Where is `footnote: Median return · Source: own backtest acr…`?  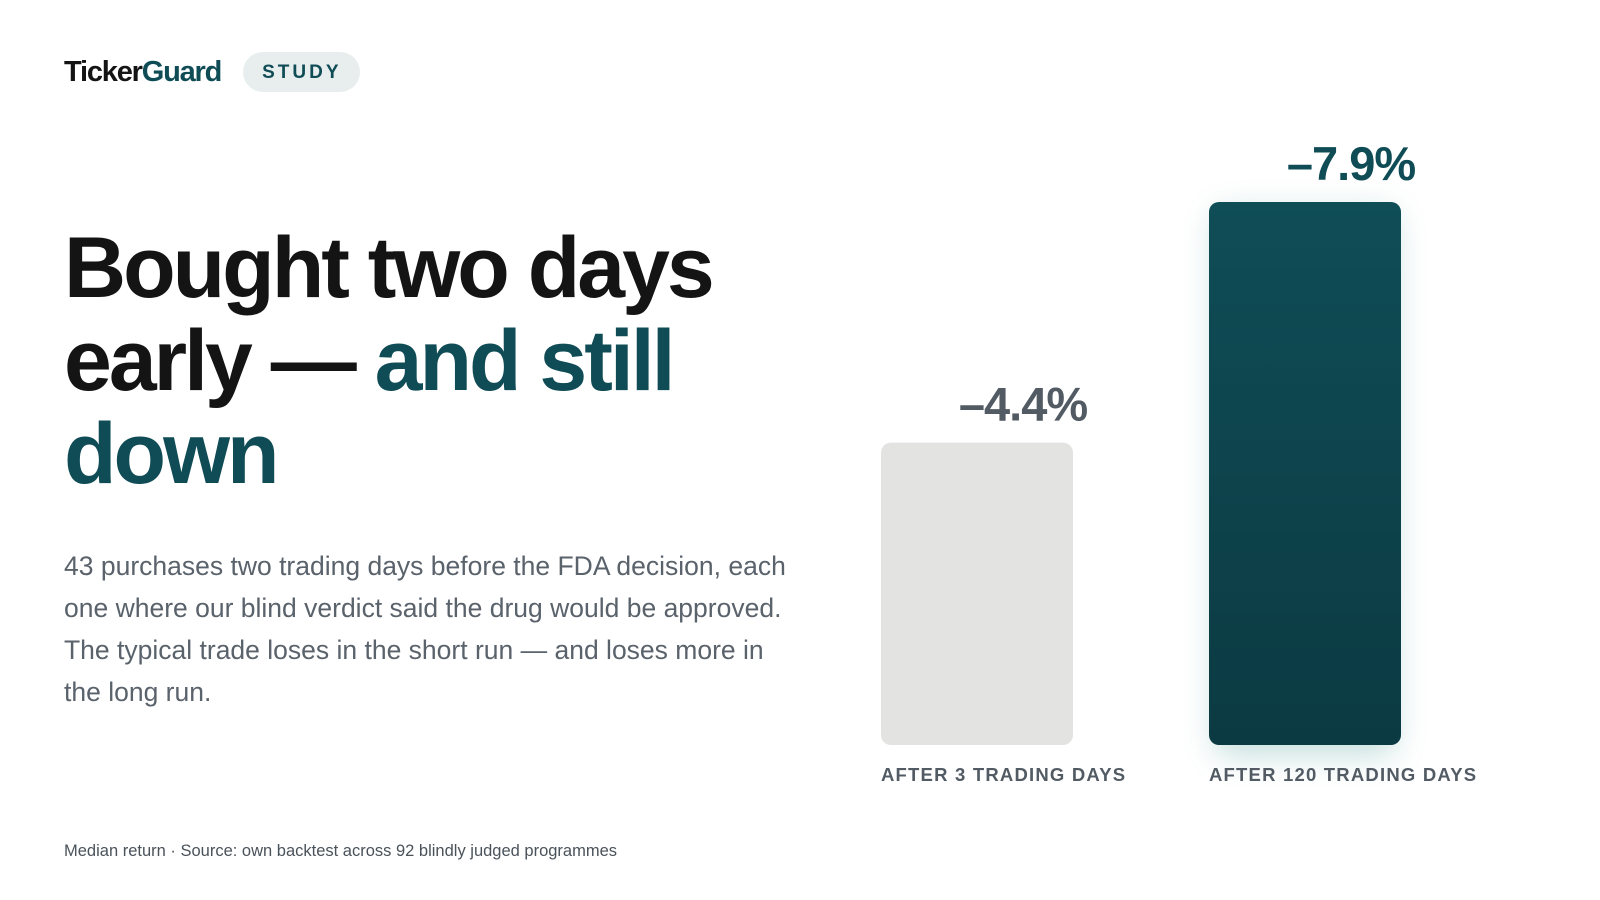 footnote: Median return · Source: own backtest acr… is located at coordinates (341, 851).